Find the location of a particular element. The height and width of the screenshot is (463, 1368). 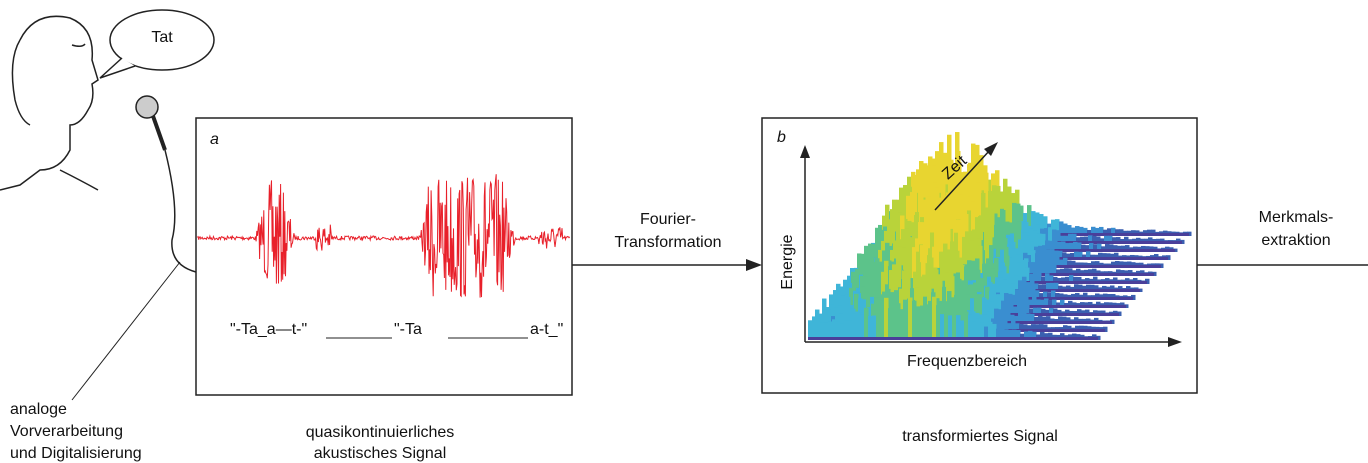

waveform is located at coordinates (384, 236).